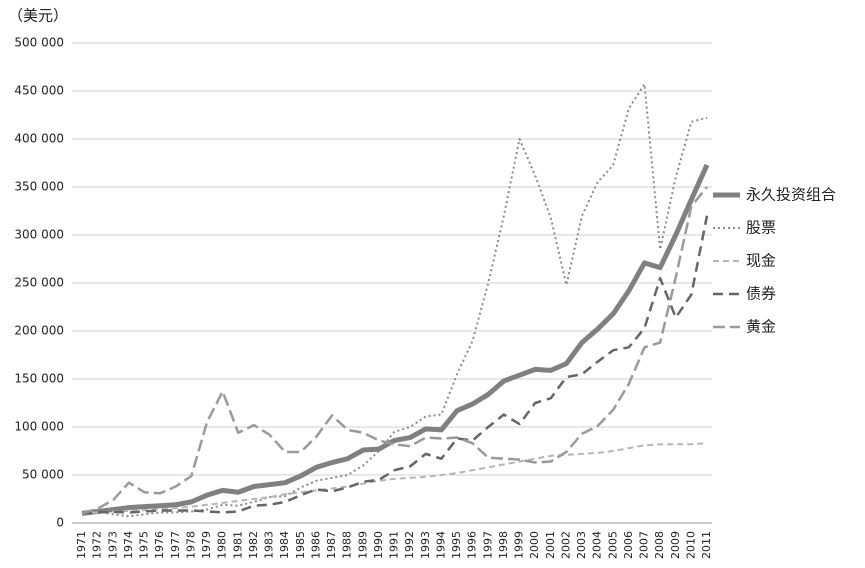  I want to click on x-tick-label: 1992, so click(409, 545).